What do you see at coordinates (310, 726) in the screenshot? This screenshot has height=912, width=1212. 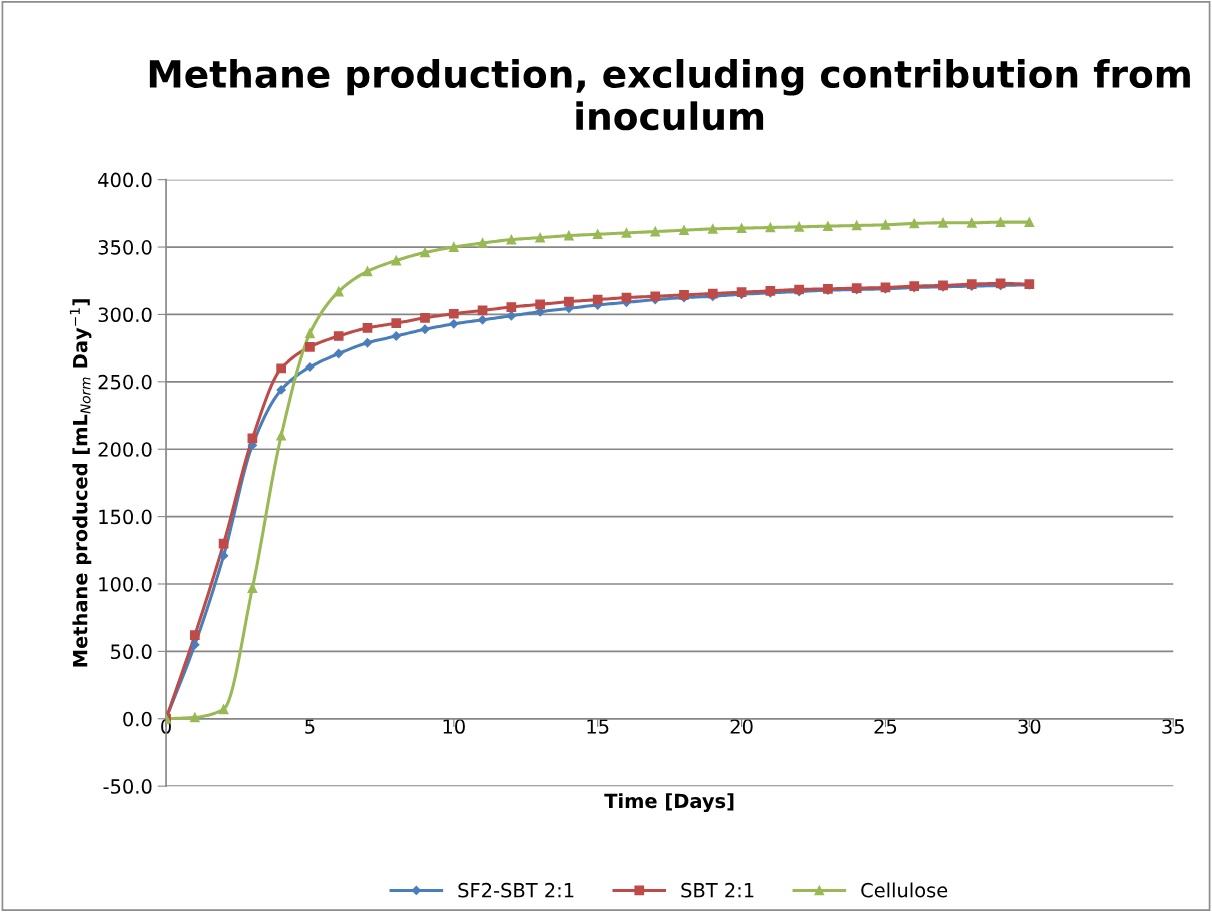 I see `x-tick-label: 5` at bounding box center [310, 726].